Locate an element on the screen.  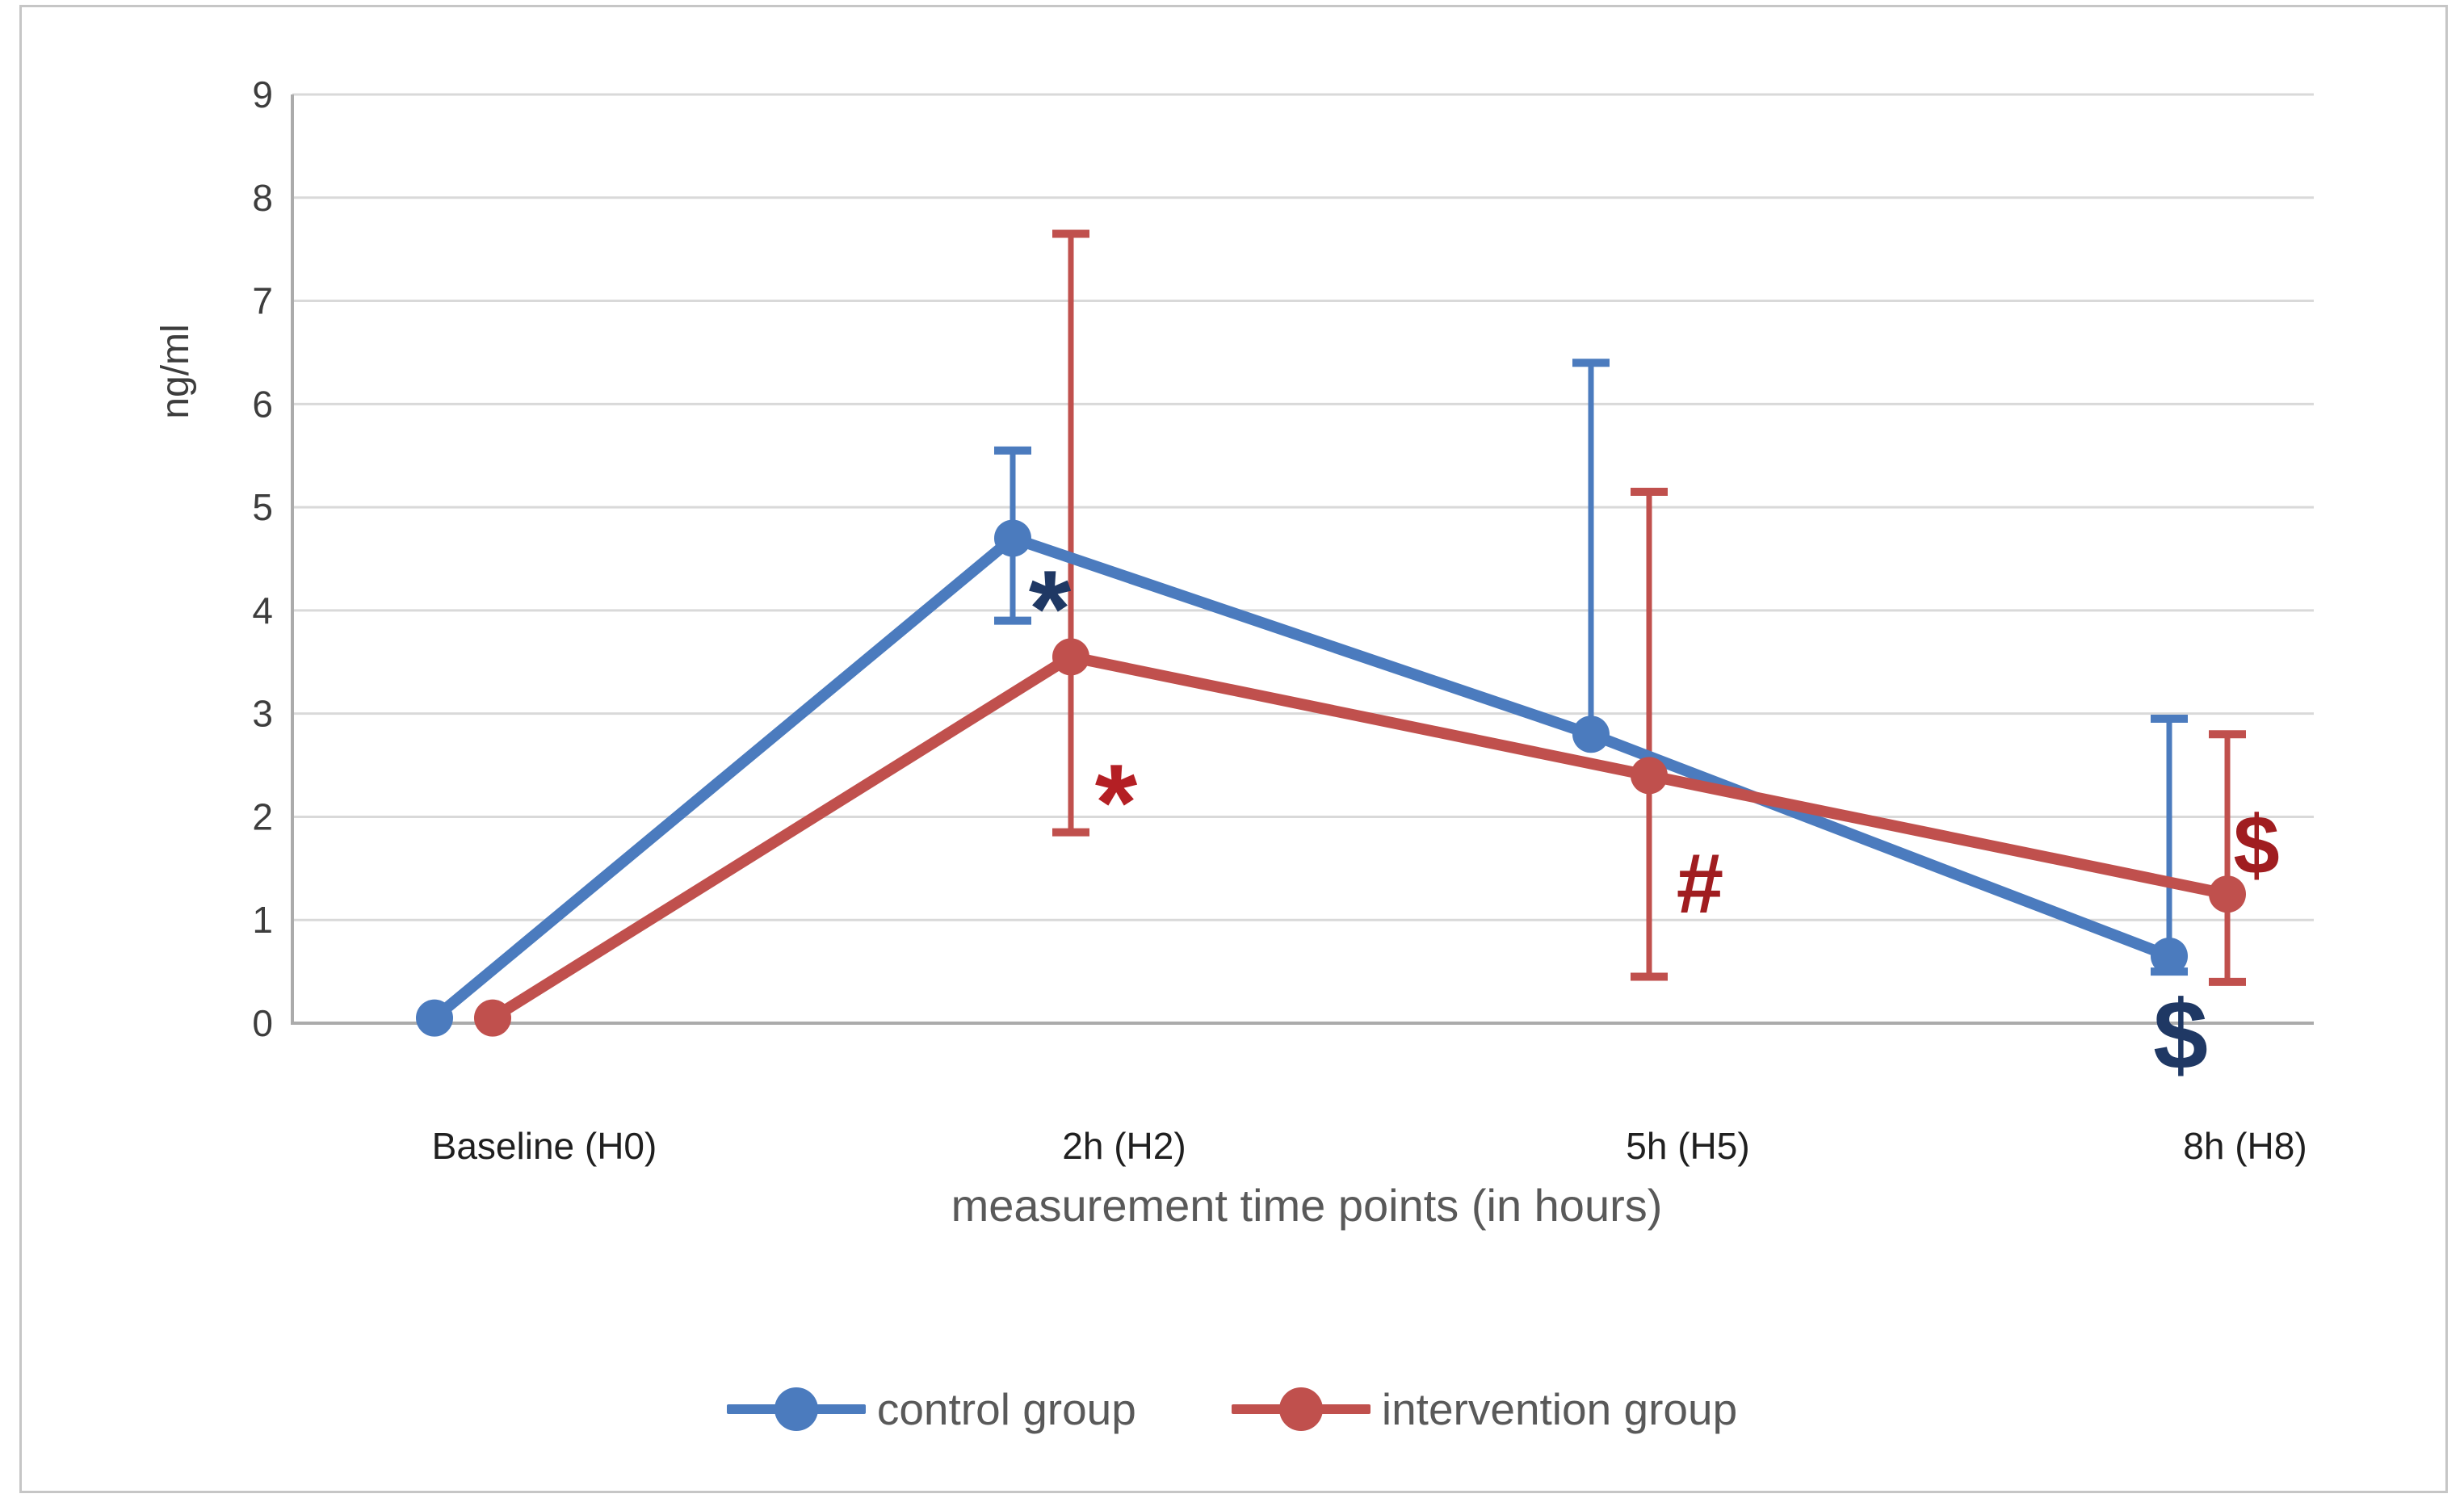
y-tick-label: 3 is located at coordinates (262, 714).